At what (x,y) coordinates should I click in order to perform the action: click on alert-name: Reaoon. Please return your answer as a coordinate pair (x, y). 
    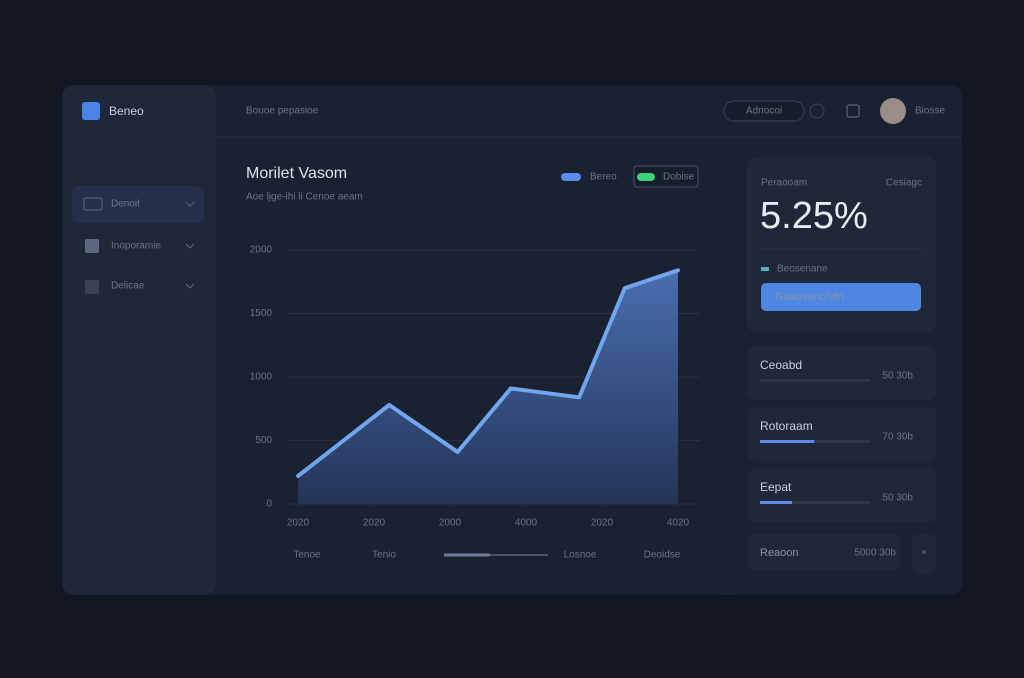
    Looking at the image, I should click on (779, 553).